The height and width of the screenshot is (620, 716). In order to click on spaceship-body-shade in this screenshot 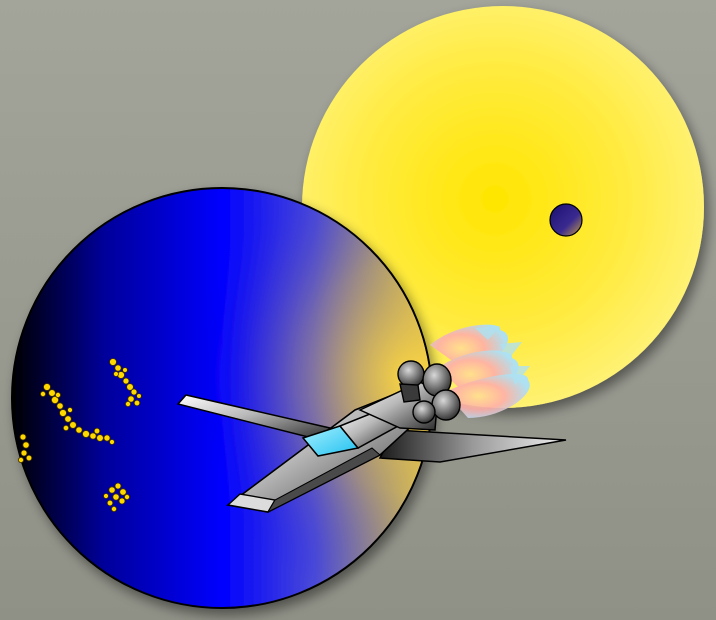, I will do `click(323, 480)`.